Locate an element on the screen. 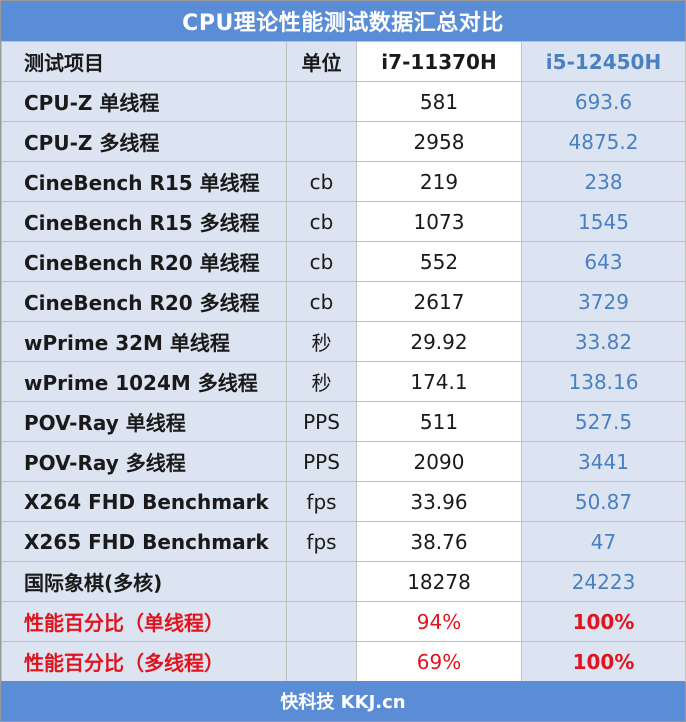 The width and height of the screenshot is (686, 722). row-test-name: CPU-Z 多线程 is located at coordinates (144, 141).